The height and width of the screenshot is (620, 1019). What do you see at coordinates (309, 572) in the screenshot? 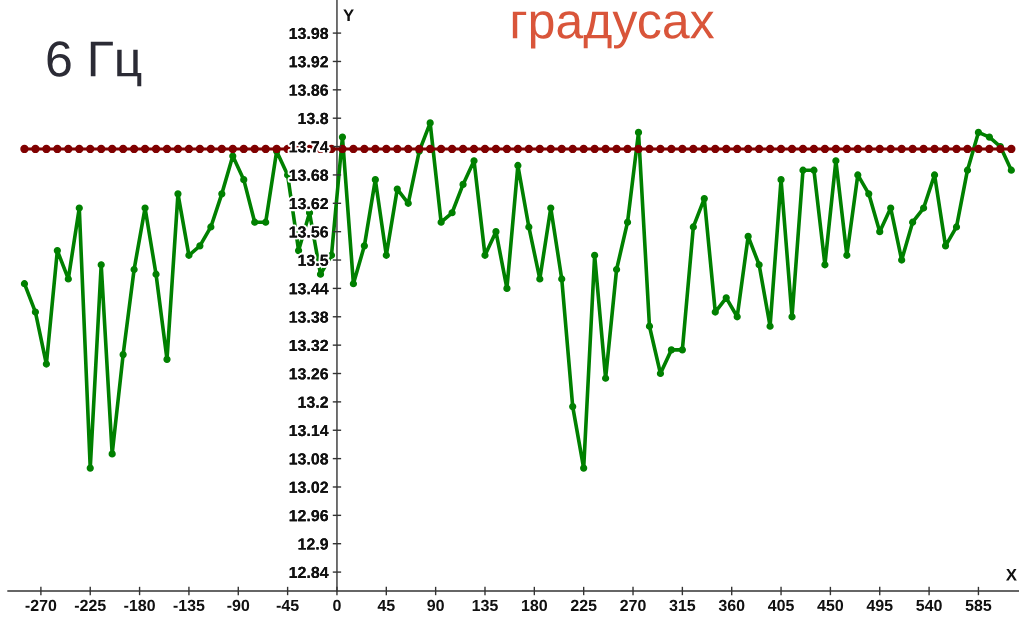
I see `y-tick-label: 12.84` at bounding box center [309, 572].